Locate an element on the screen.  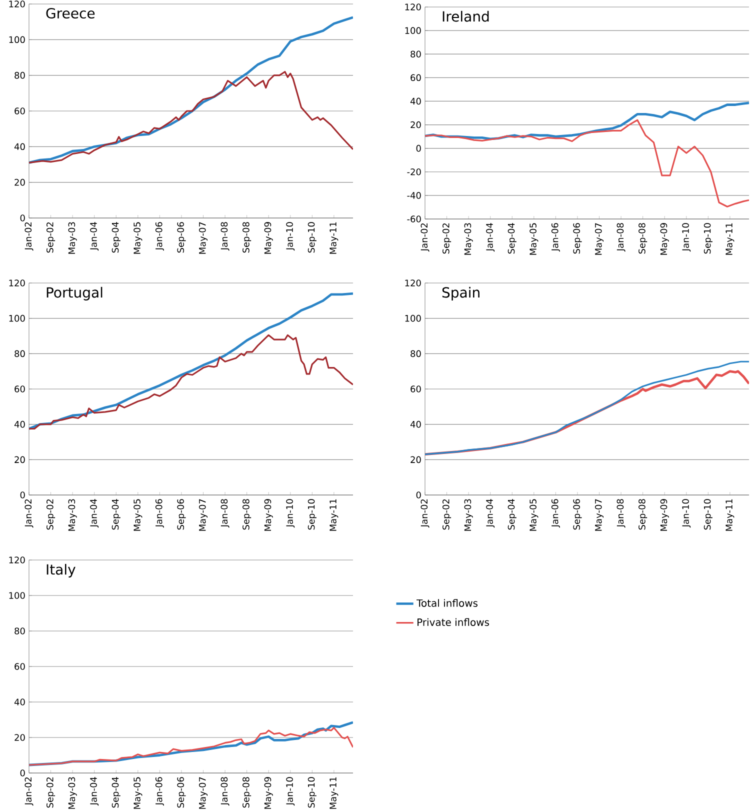
chart-title: Portugal is located at coordinates (74, 293).